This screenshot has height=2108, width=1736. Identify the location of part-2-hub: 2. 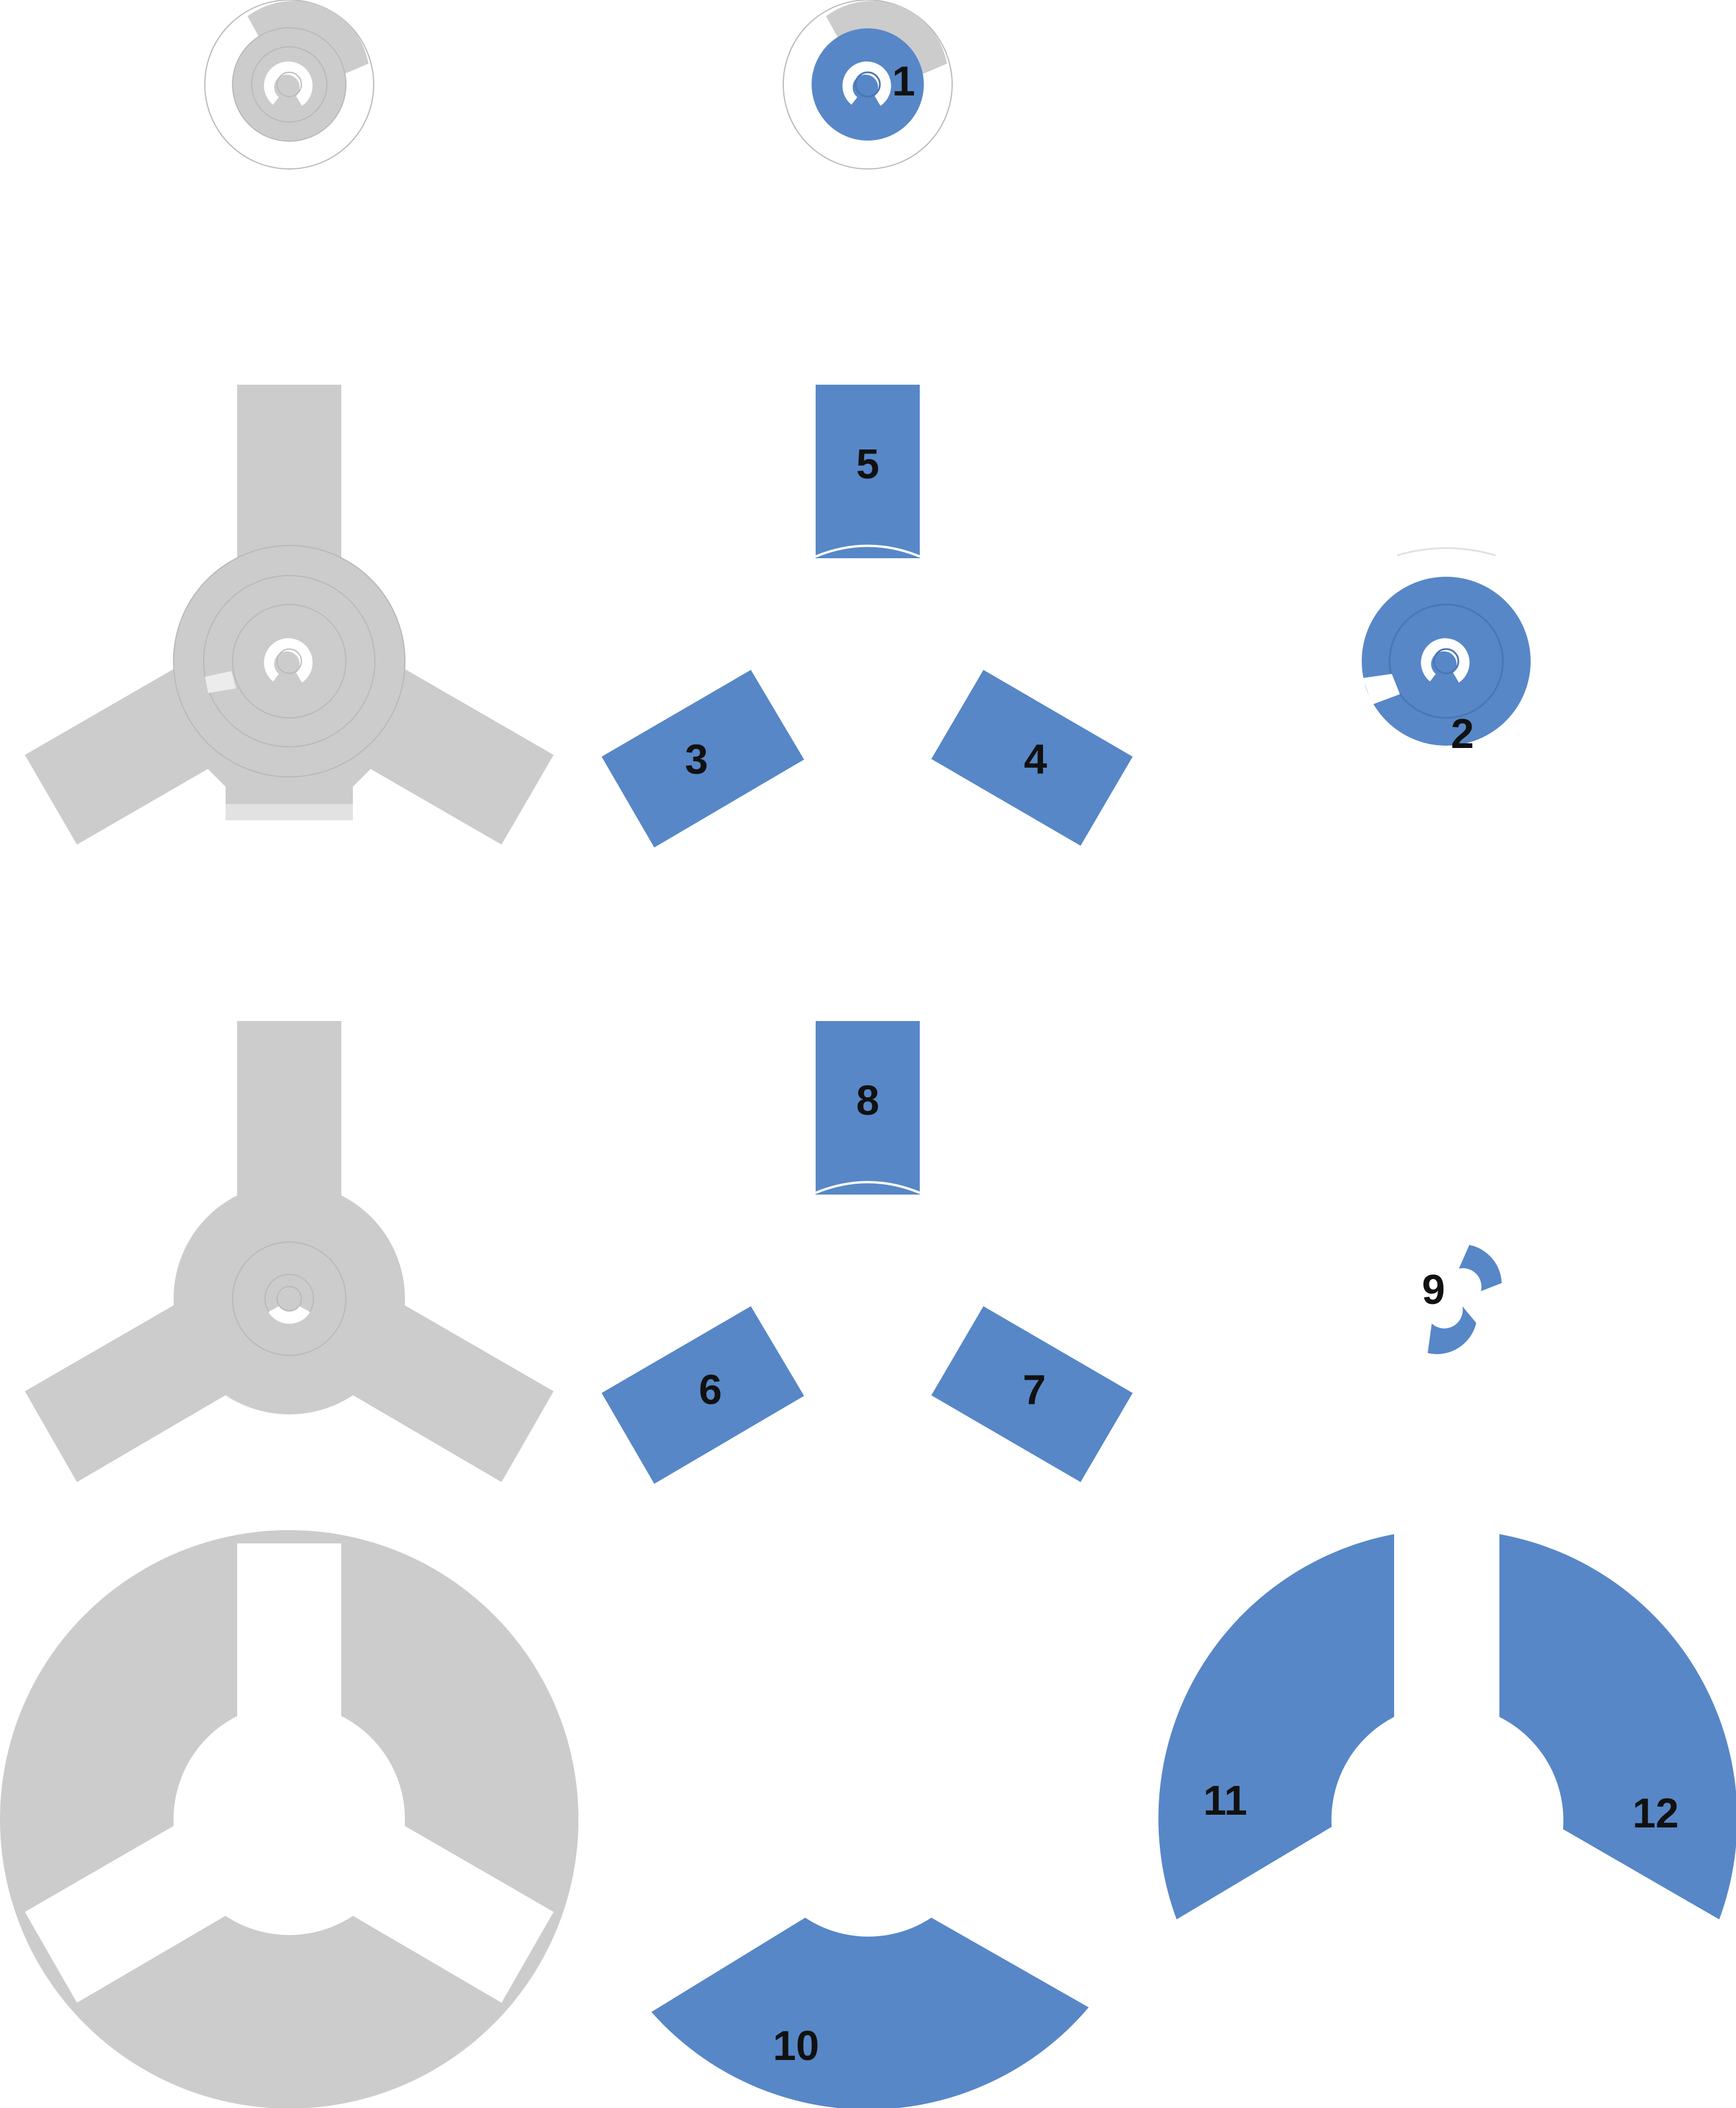
(1446, 652).